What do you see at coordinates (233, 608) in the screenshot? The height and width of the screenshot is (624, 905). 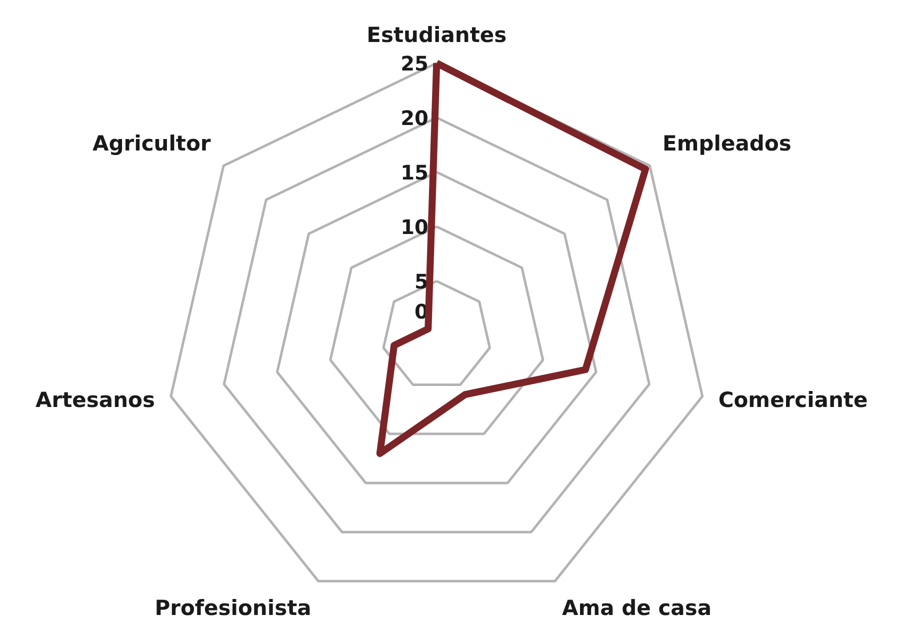 I see `spoke-label: Profesionista` at bounding box center [233, 608].